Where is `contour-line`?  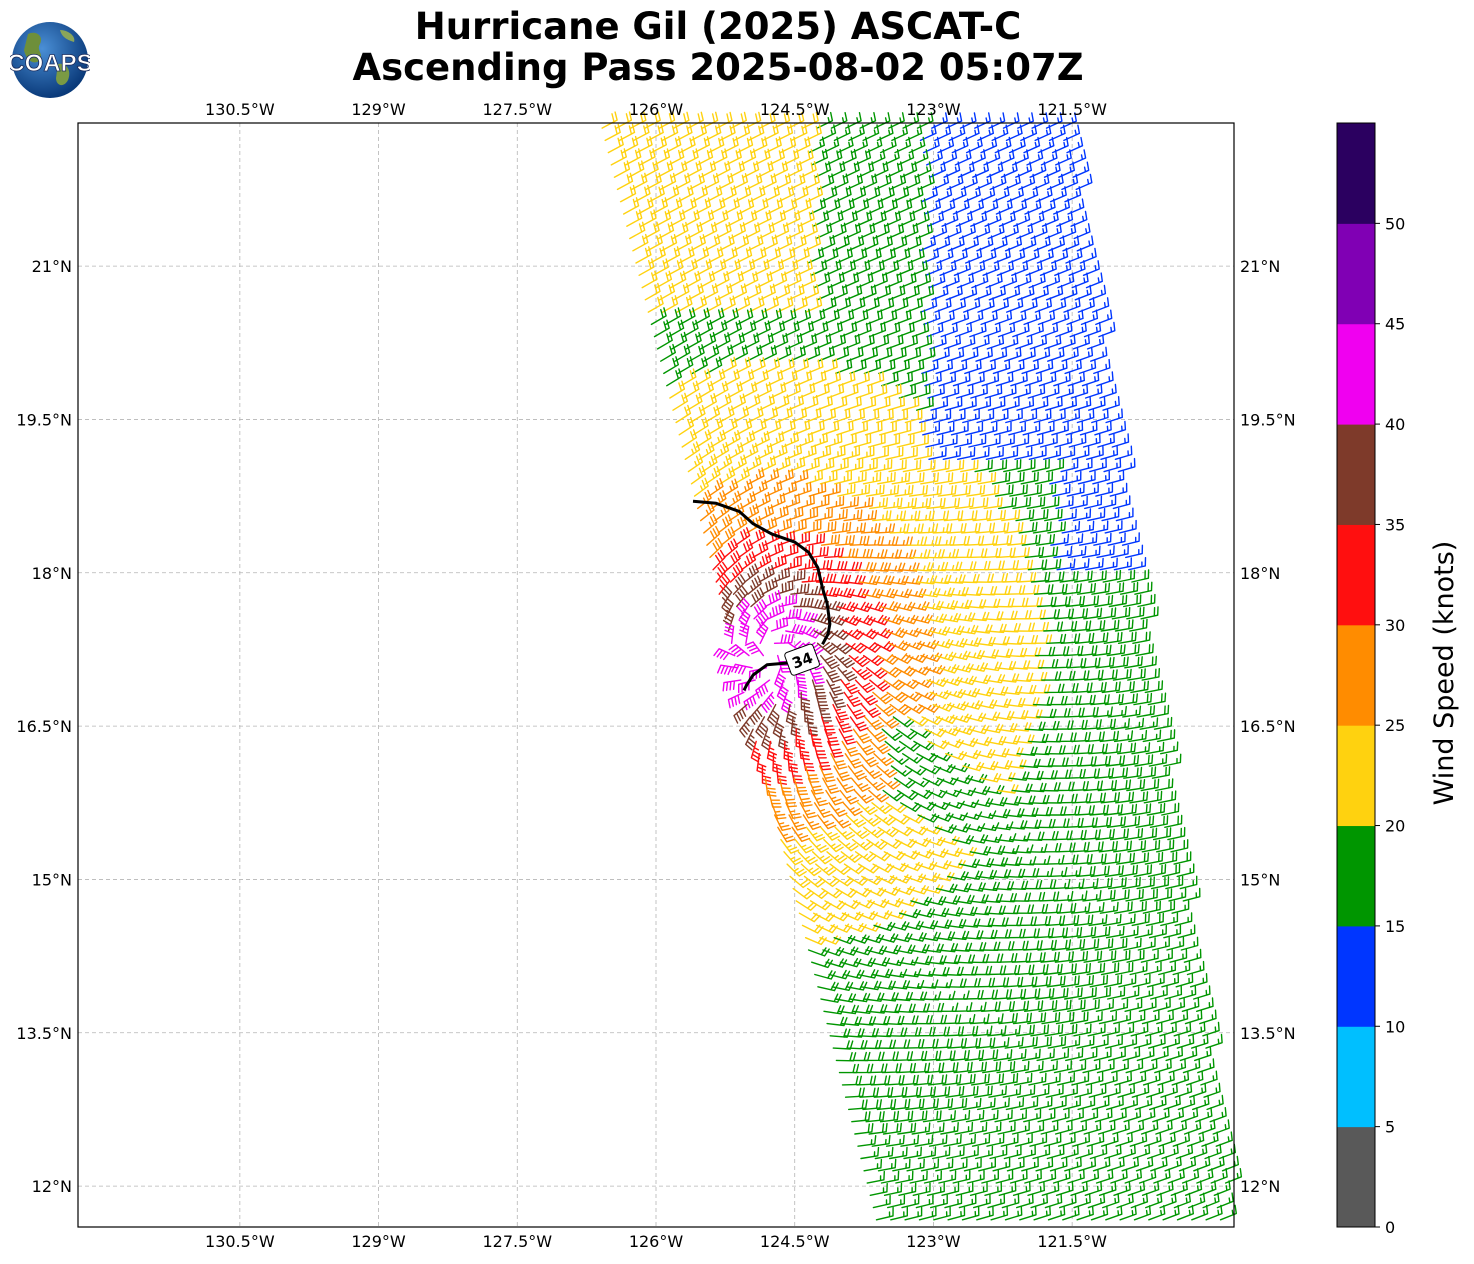 contour-line is located at coordinates (766, 676).